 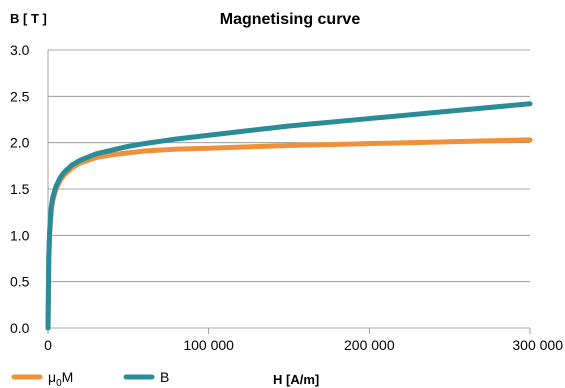 I want to click on y-tick-label: 1.5, so click(x=20, y=189).